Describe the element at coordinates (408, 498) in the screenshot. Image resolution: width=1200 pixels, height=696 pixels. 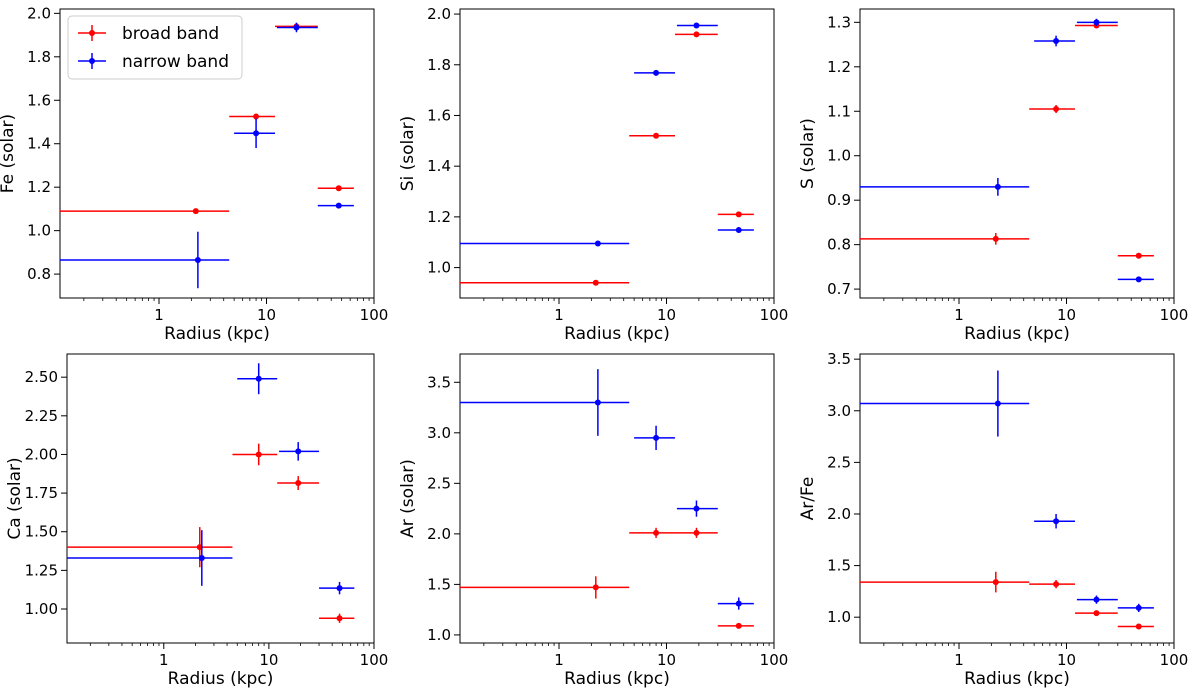
I see `y-axis-label: Ar (solar)` at that location.